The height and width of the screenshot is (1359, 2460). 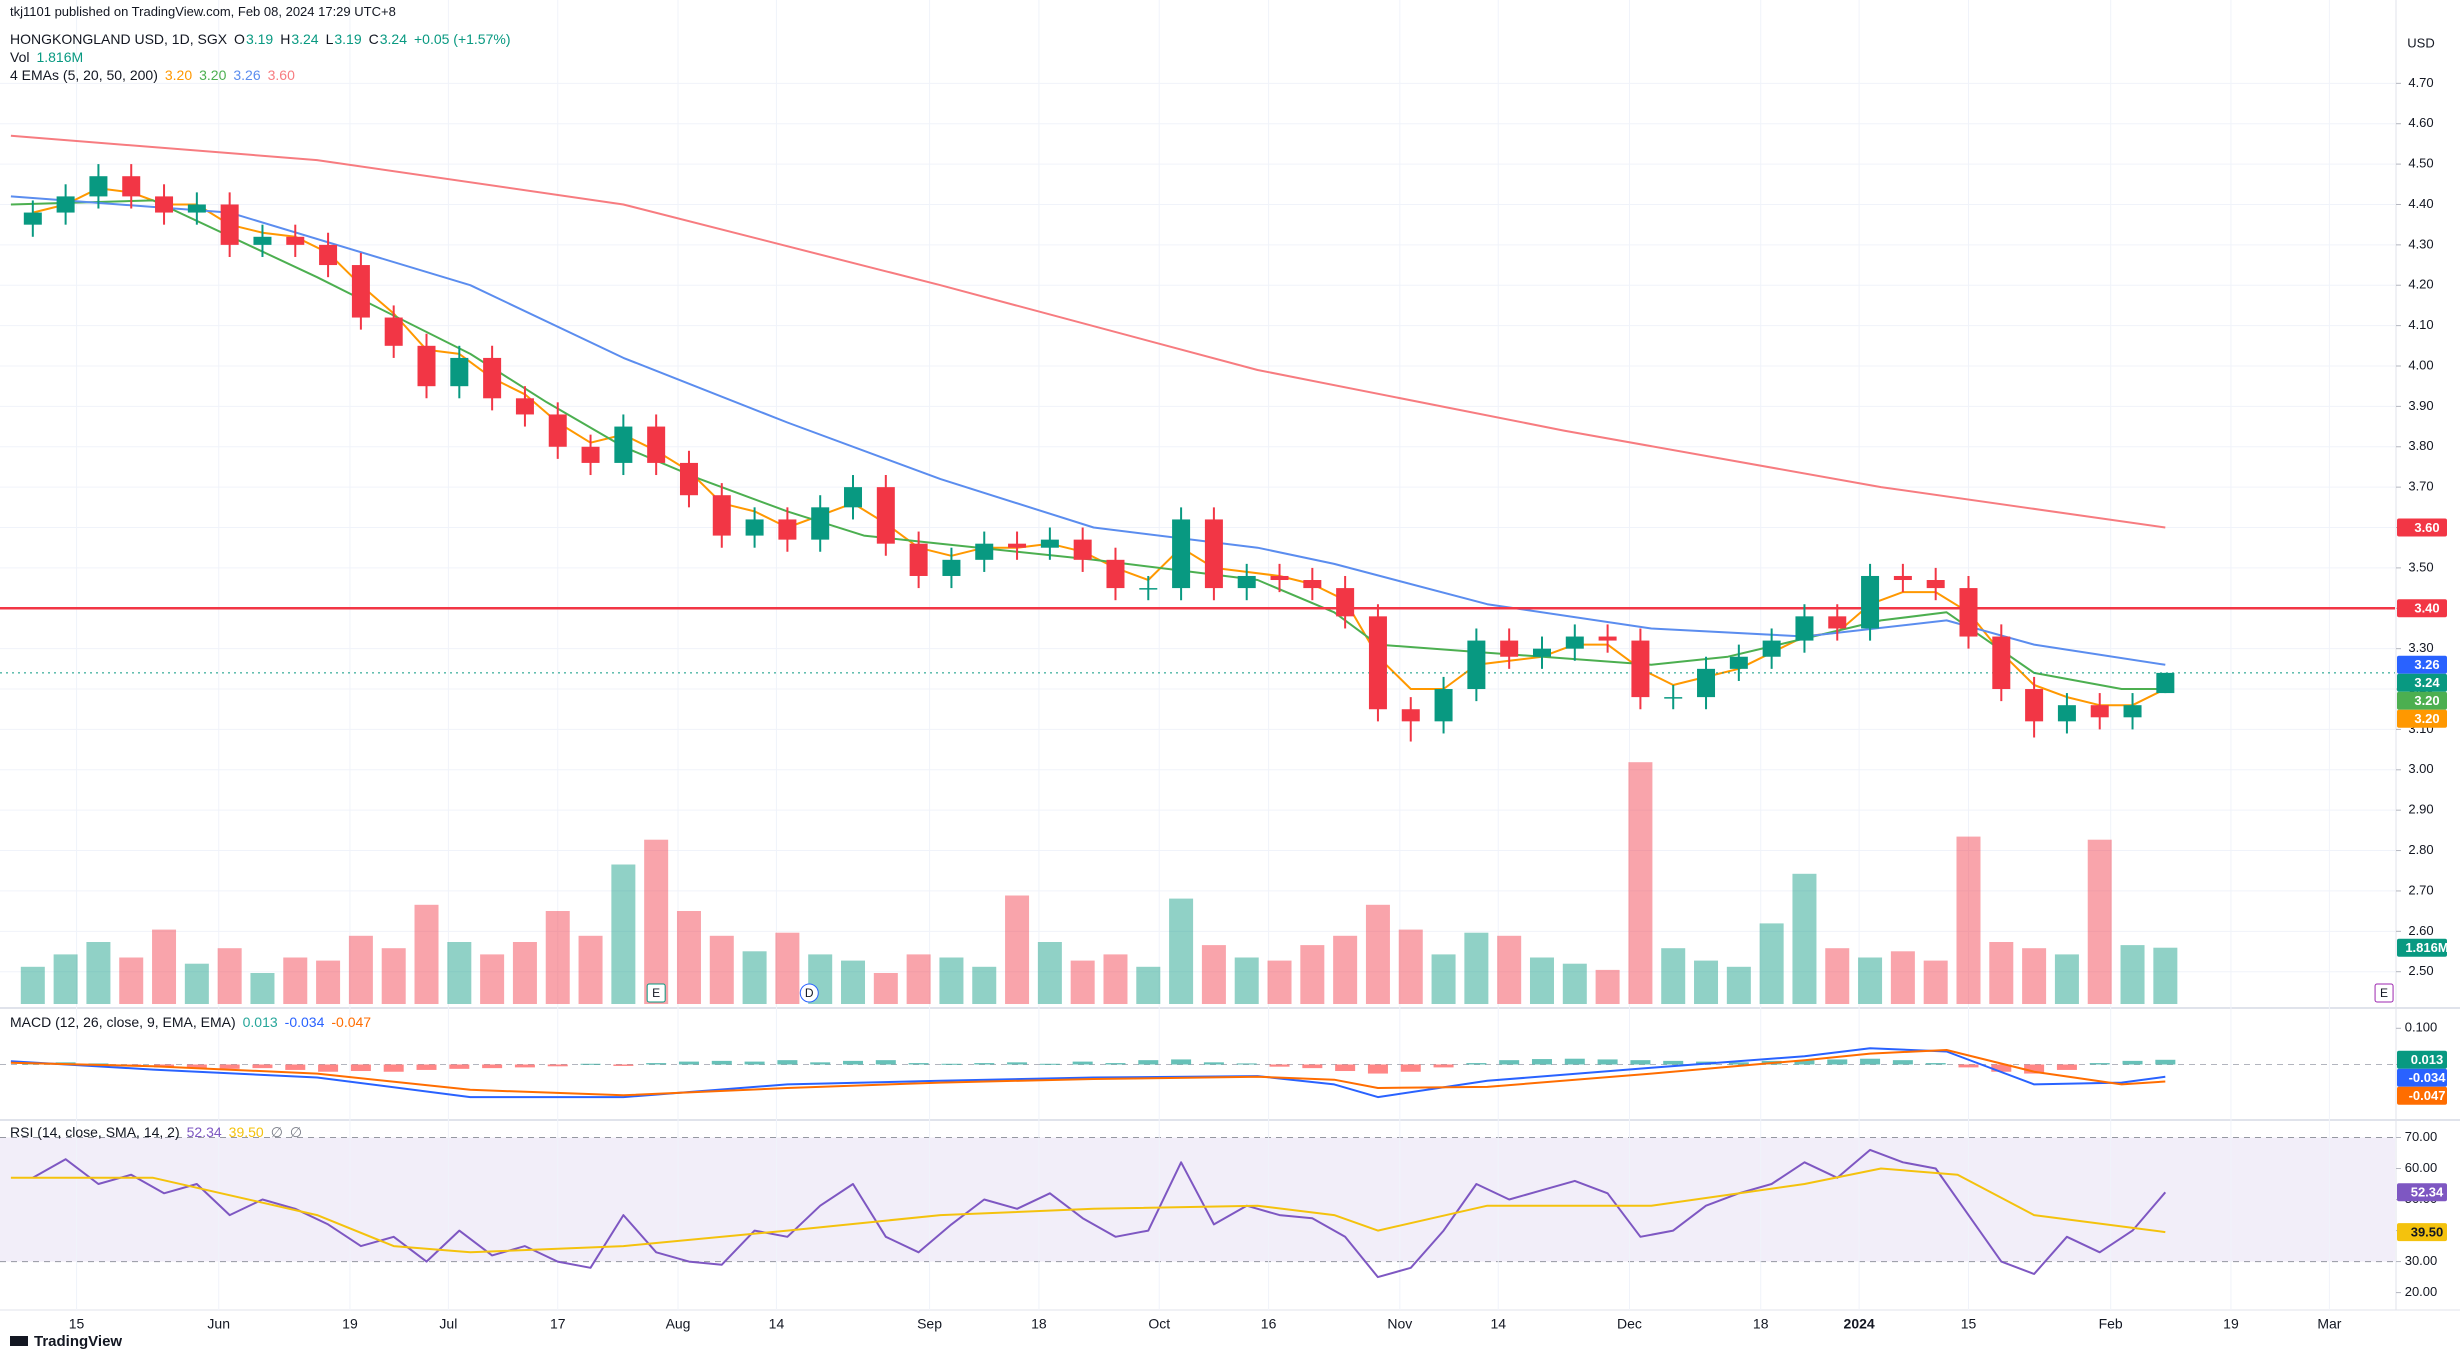 What do you see at coordinates (1088, 1210) in the screenshot?
I see `rsi-line` at bounding box center [1088, 1210].